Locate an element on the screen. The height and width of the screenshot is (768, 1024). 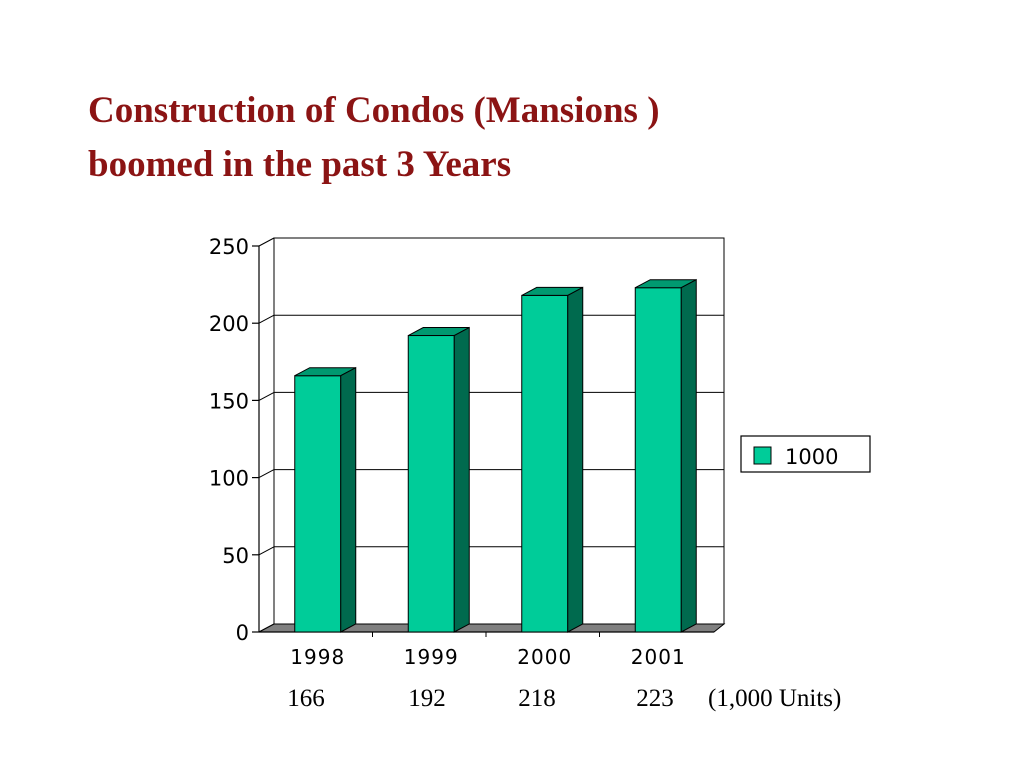
y-tick-label: 0 is located at coordinates (242, 633).